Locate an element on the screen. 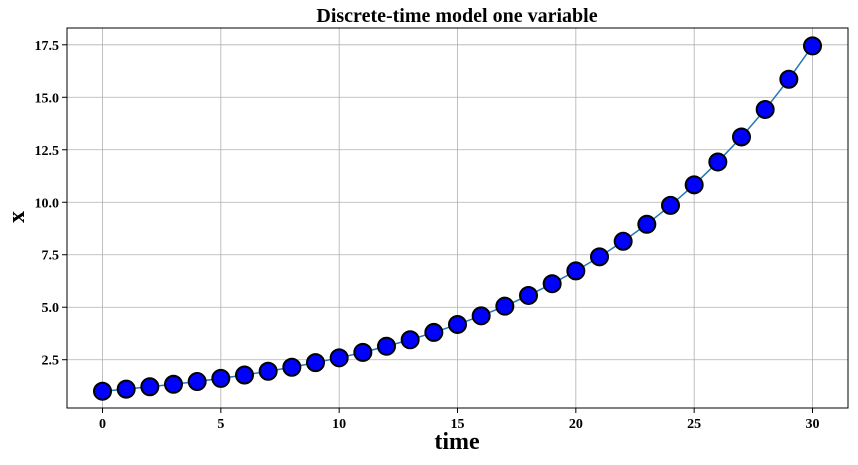  y-tick-label: 10.0 is located at coordinates (47, 203).